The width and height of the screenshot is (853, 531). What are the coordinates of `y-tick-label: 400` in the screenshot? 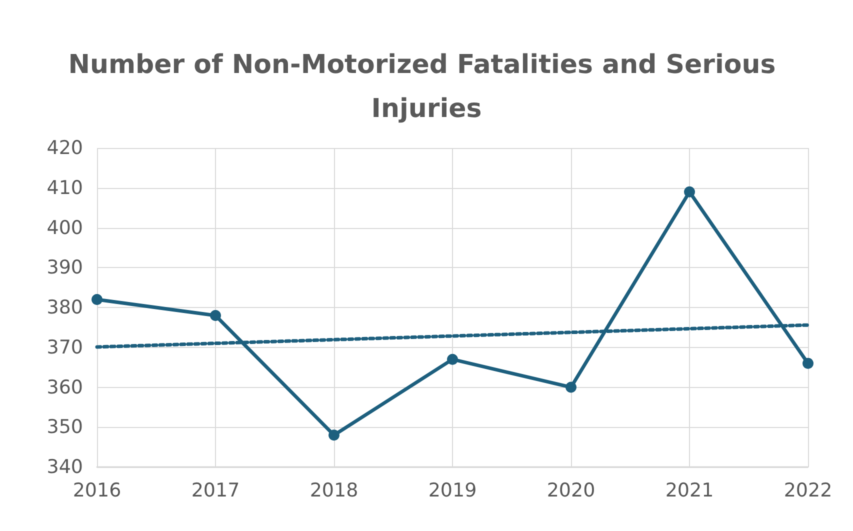 It's located at (64, 227).